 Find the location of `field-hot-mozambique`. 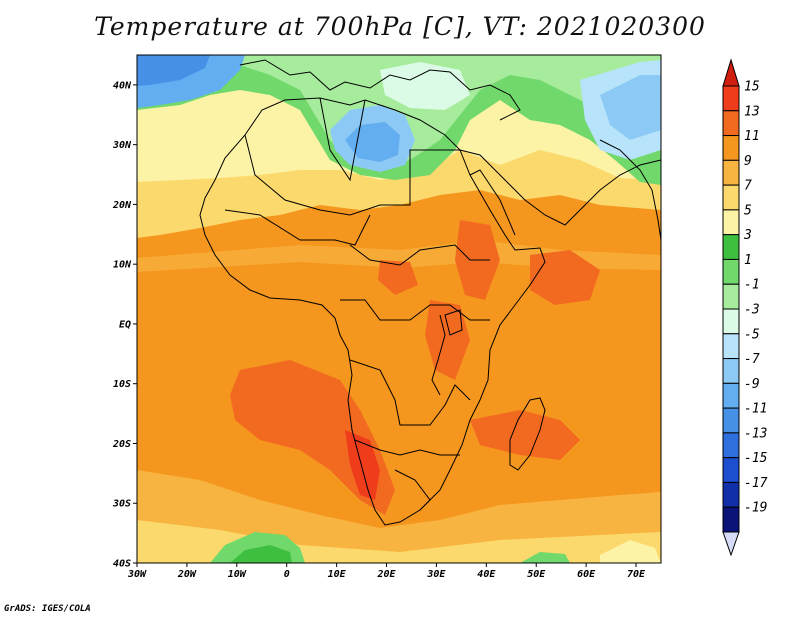

field-hot-mozambique is located at coordinates (525, 435).